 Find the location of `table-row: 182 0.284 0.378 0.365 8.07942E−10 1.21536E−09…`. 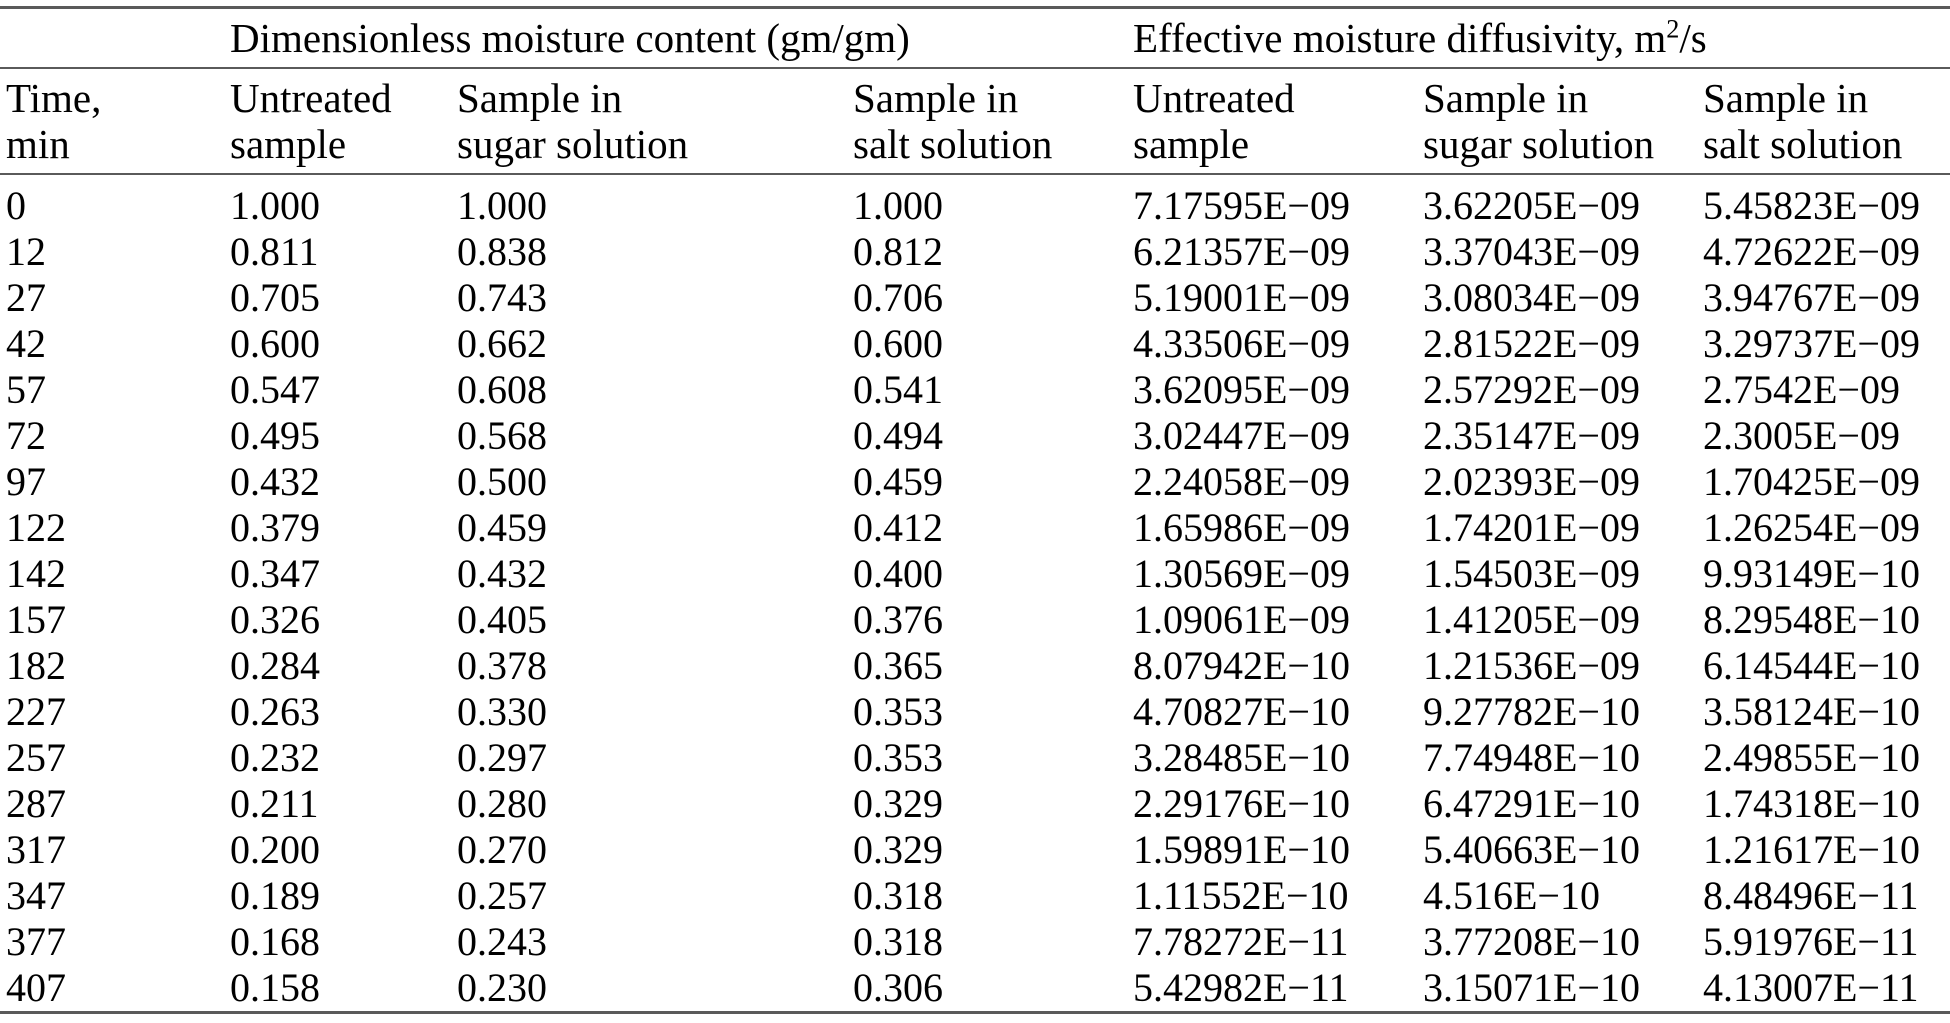

table-row: 182 0.284 0.378 0.365 8.07942E−10 1.21536E−09… is located at coordinates (975, 666).